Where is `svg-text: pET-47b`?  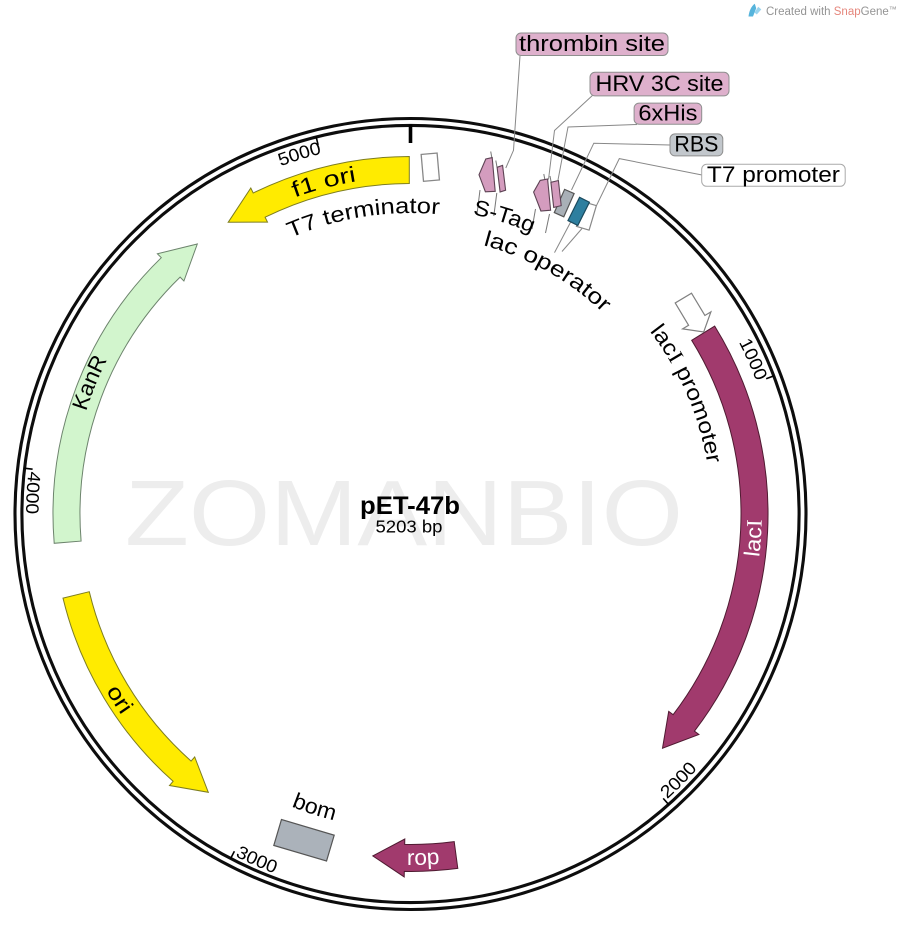
svg-text: pET-47b is located at coordinates (410, 506).